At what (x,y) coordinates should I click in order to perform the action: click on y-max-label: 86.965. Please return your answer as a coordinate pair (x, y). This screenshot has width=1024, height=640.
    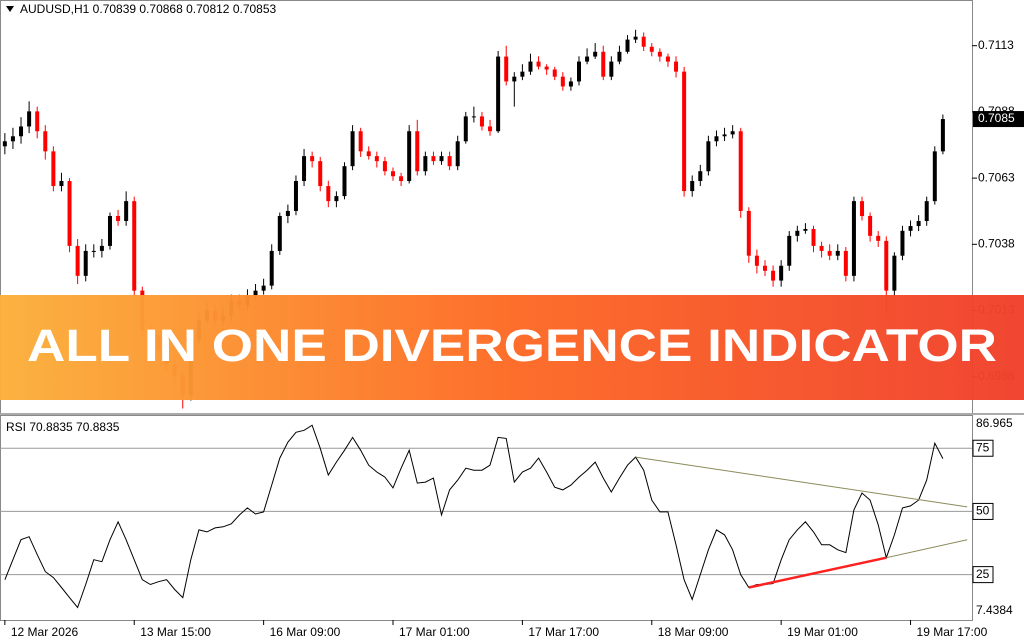
    Looking at the image, I should click on (994, 423).